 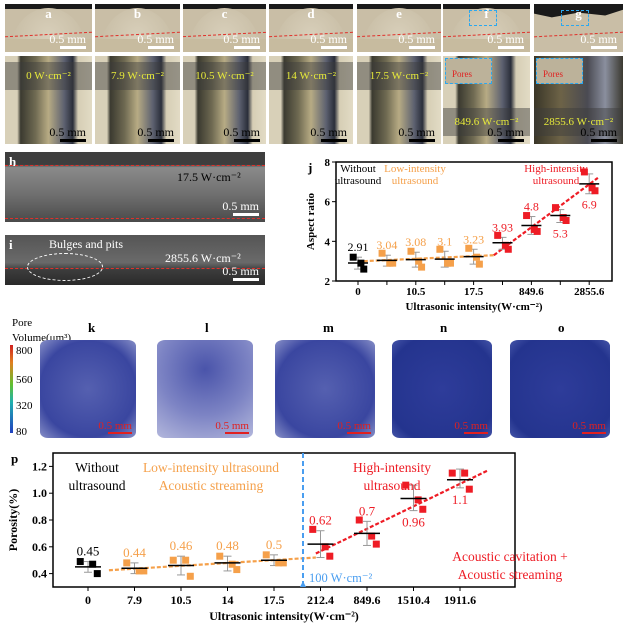 I want to click on threshold-label: 100 W·cm⁻², so click(x=340, y=578).